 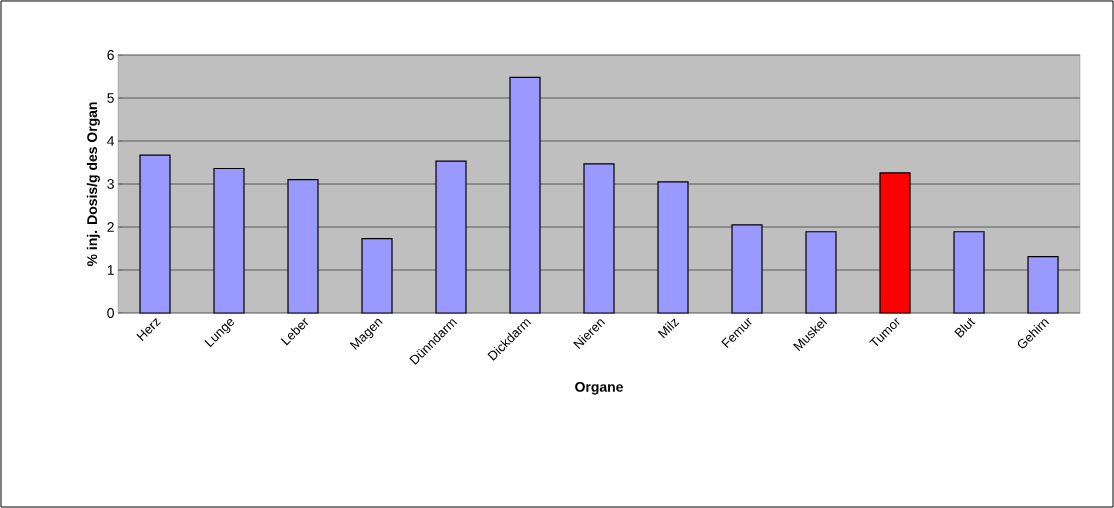 I want to click on x-axis-title: Organe, so click(x=599, y=388).